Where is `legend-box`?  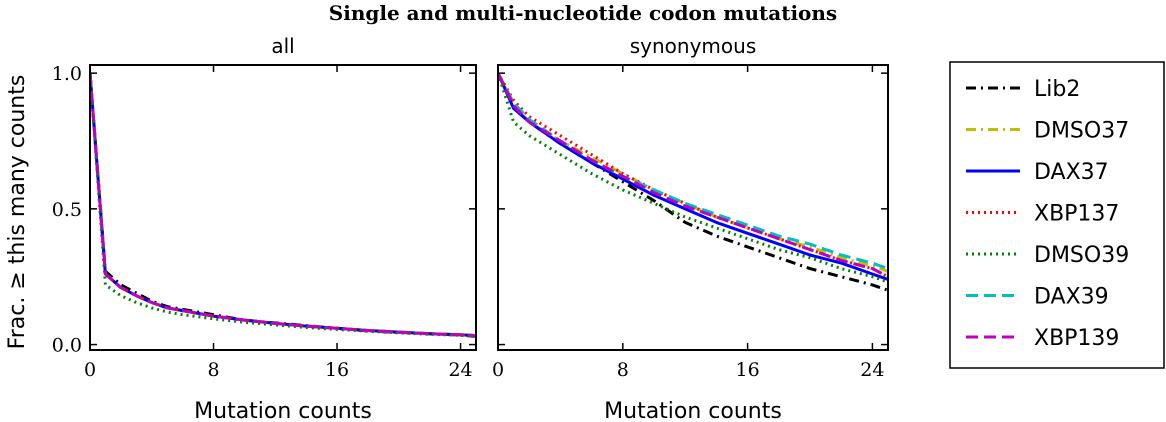 legend-box is located at coordinates (1057, 215).